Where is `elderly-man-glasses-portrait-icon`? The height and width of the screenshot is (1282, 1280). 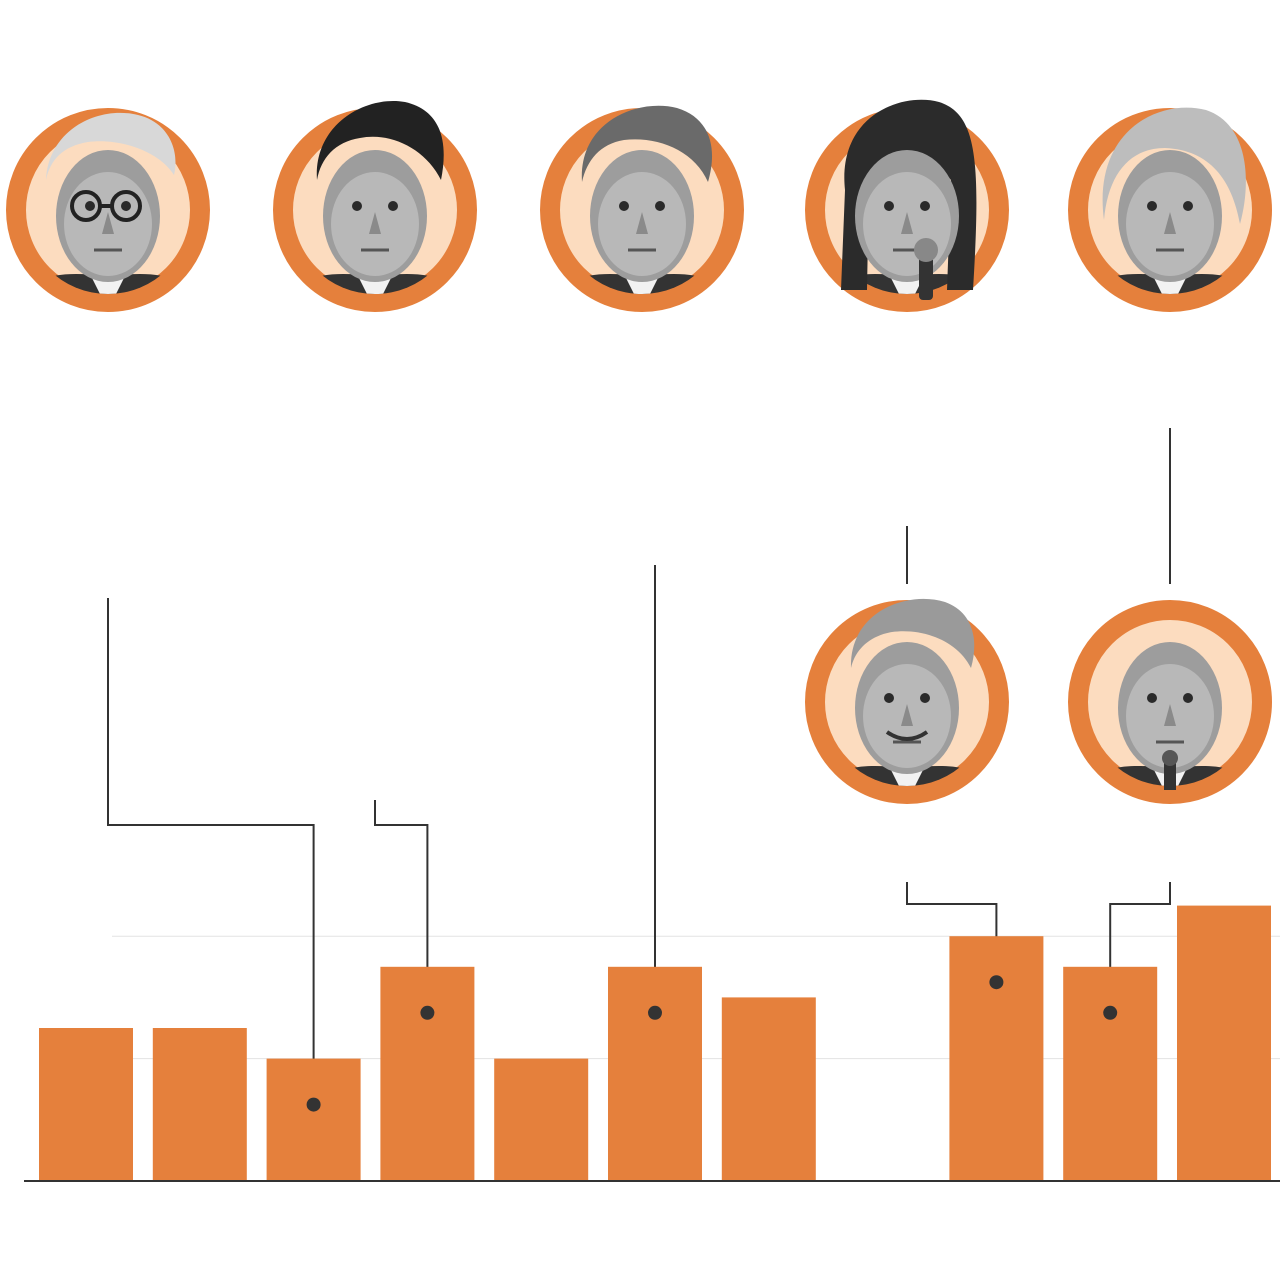 elderly-man-glasses-portrait-icon is located at coordinates (108, 210).